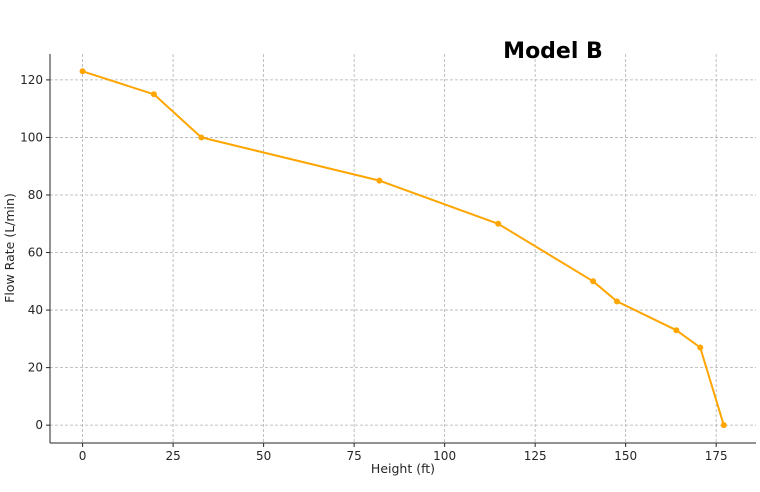 Image resolution: width=760 pixels, height=492 pixels. Describe the element at coordinates (39, 425) in the screenshot. I see `y-tick-label: 0` at that location.